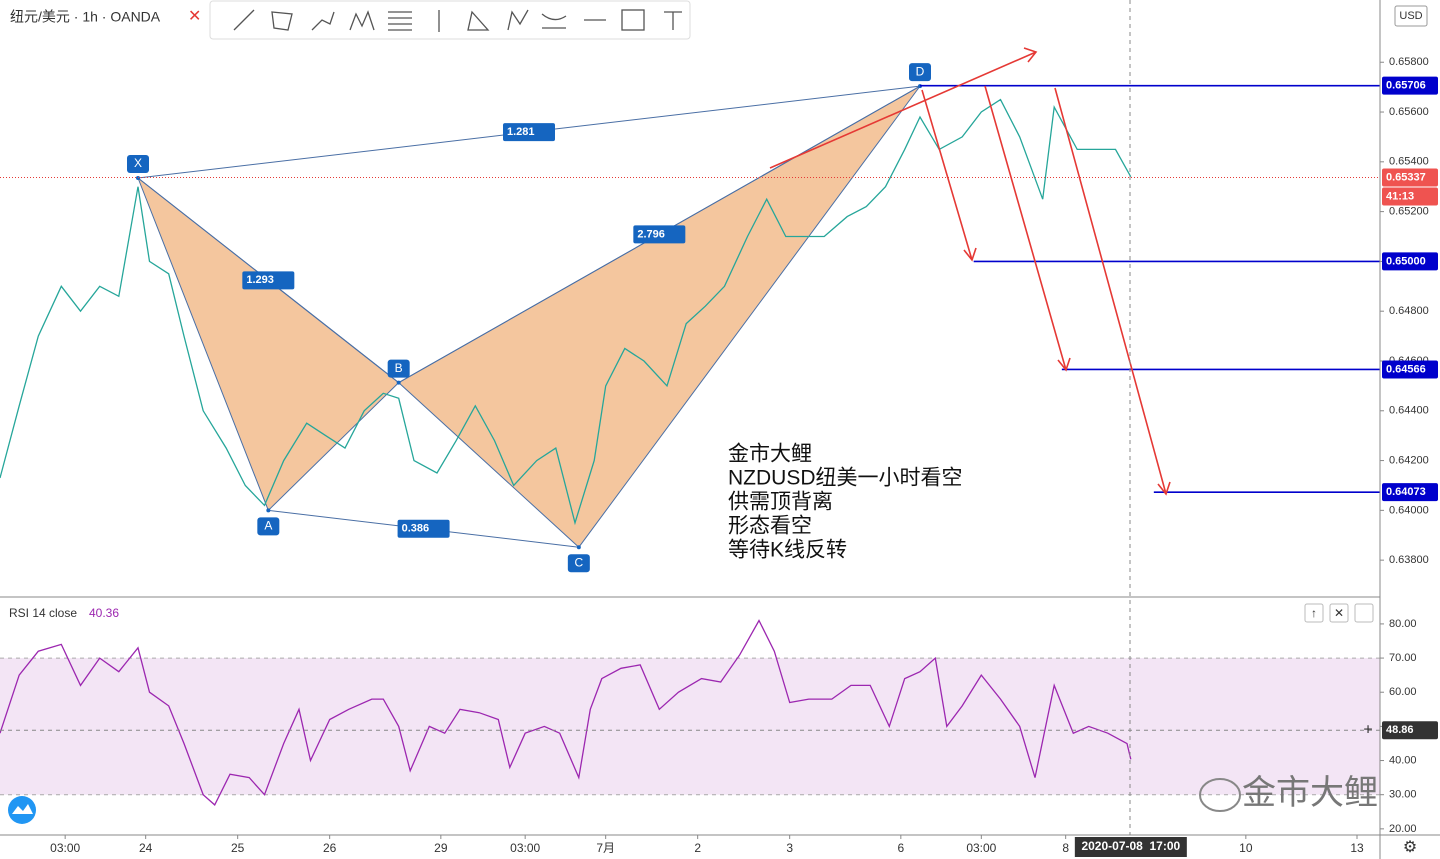 The width and height of the screenshot is (1440, 859). I want to click on countdown-box, so click(1410, 196).